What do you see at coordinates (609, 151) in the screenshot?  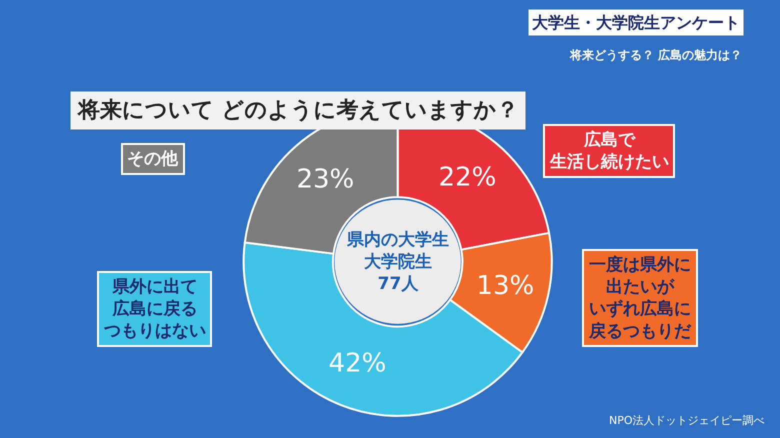 I see `slice-label: 広島で生活し続けたい` at bounding box center [609, 151].